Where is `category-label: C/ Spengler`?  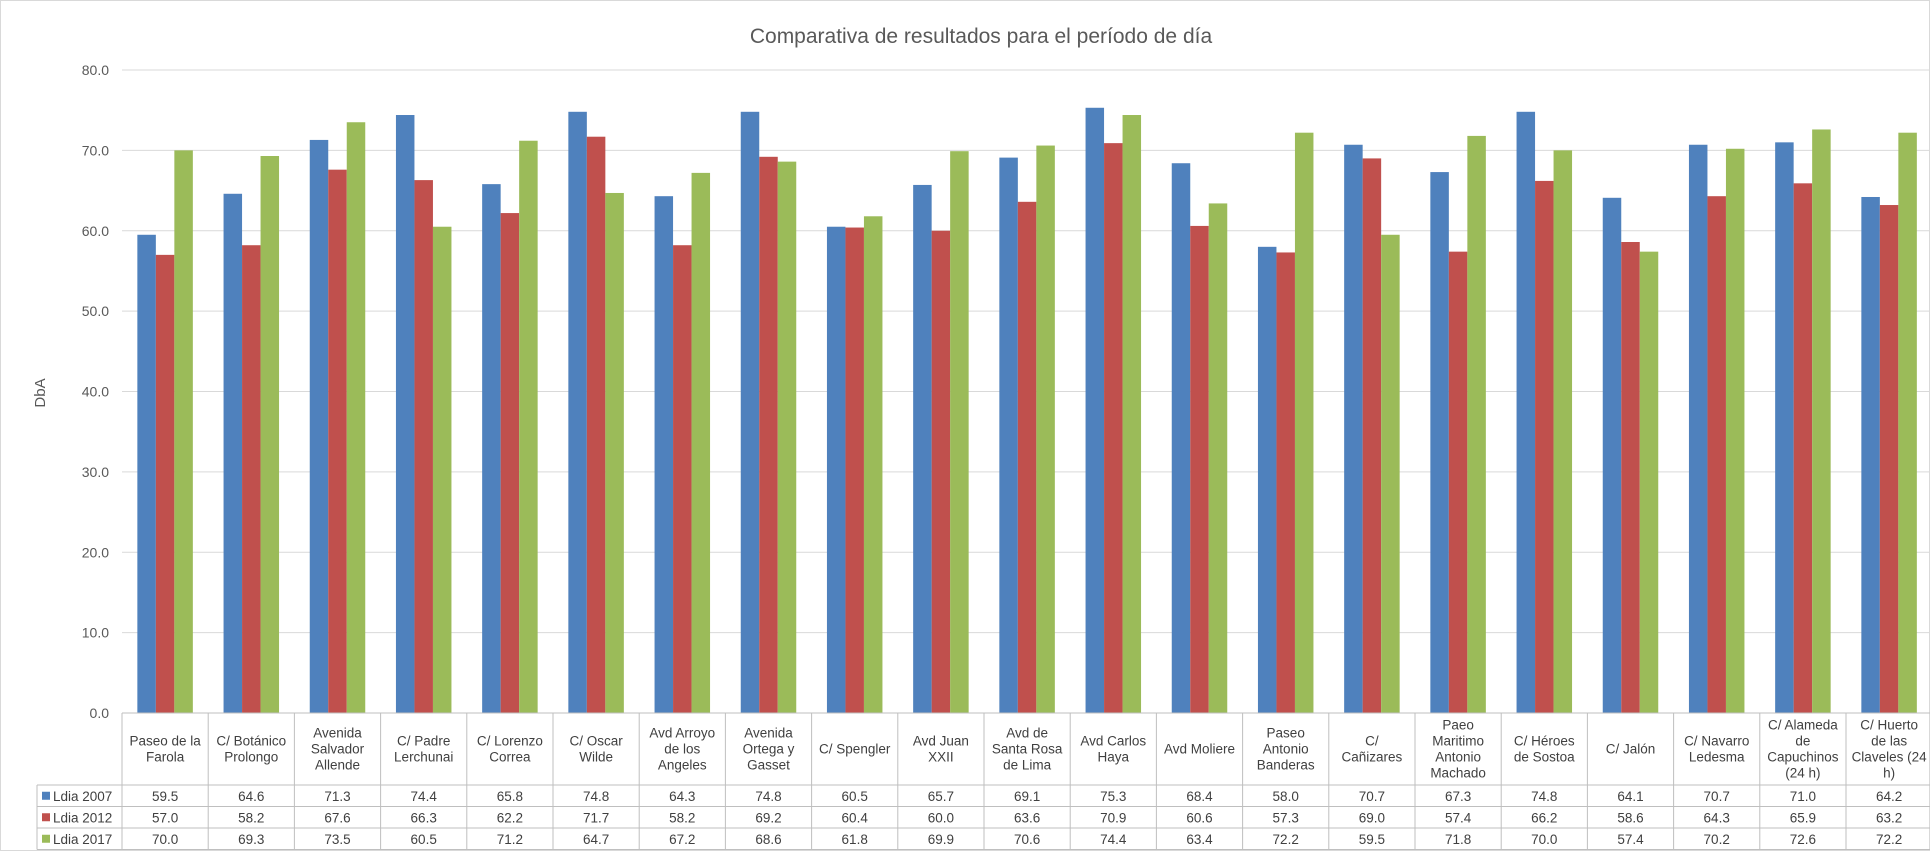 category-label: C/ Spengler is located at coordinates (855, 749).